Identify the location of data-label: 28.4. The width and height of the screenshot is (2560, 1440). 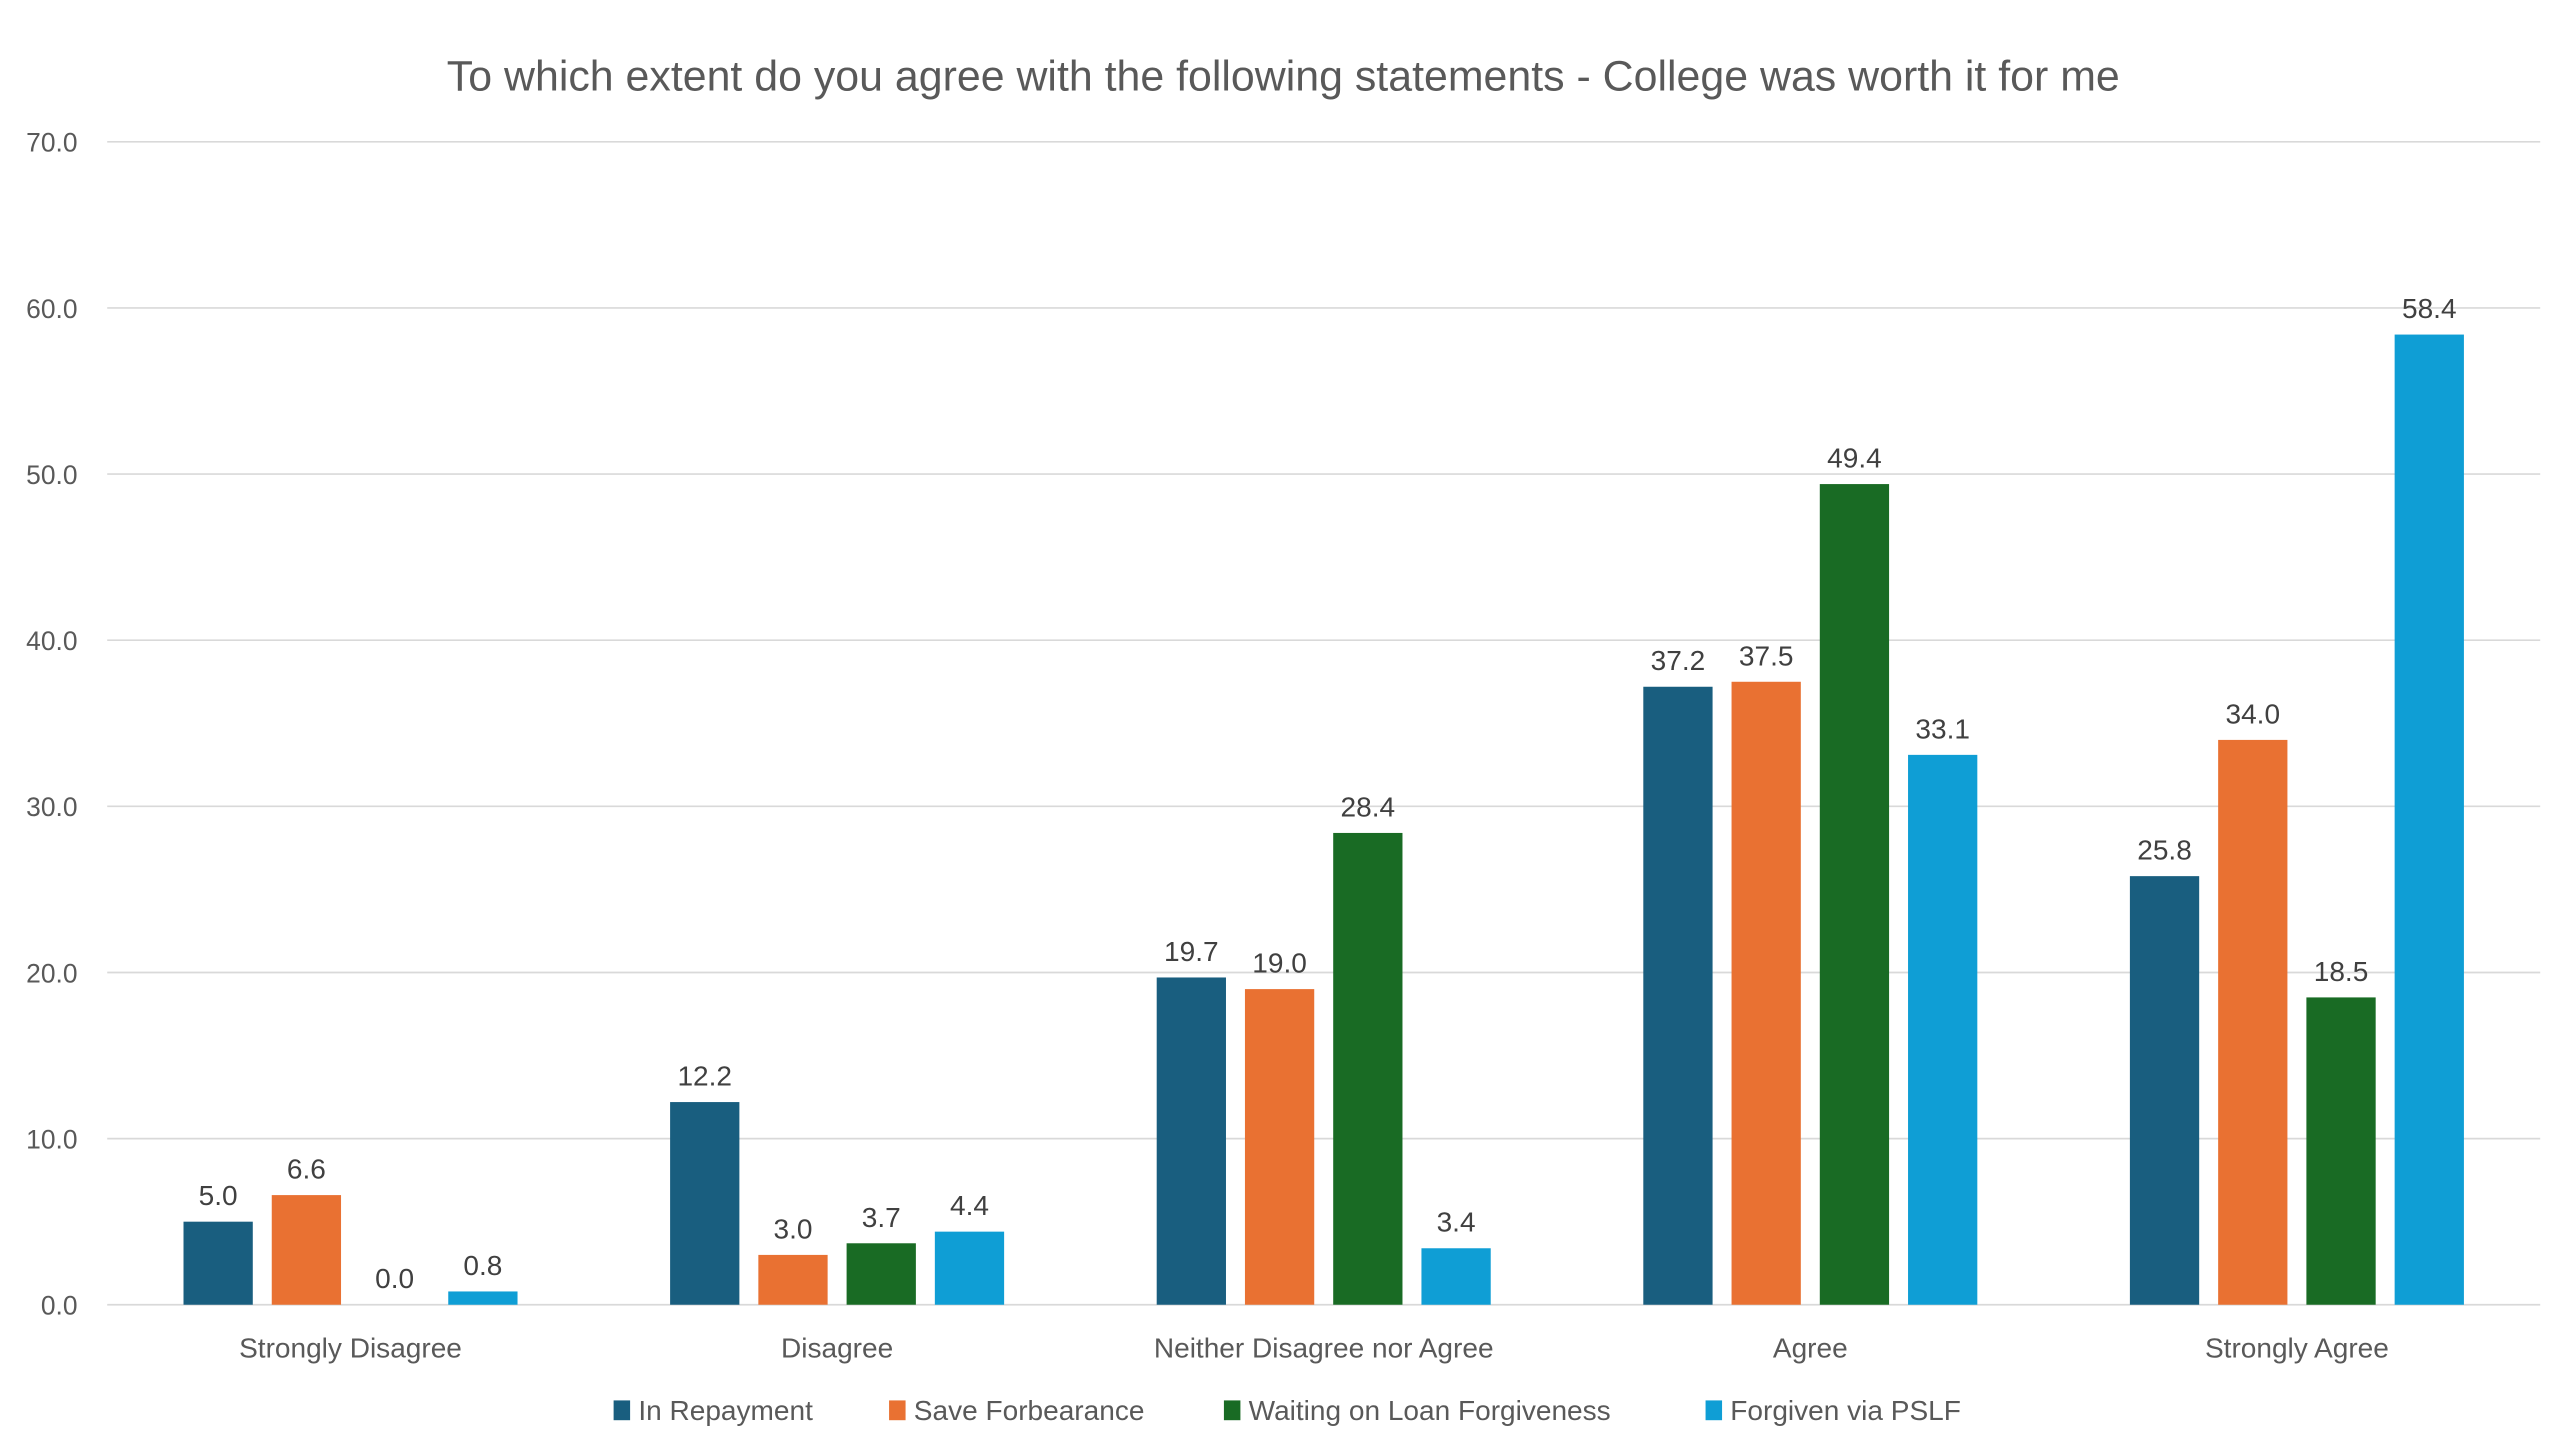
(1368, 806).